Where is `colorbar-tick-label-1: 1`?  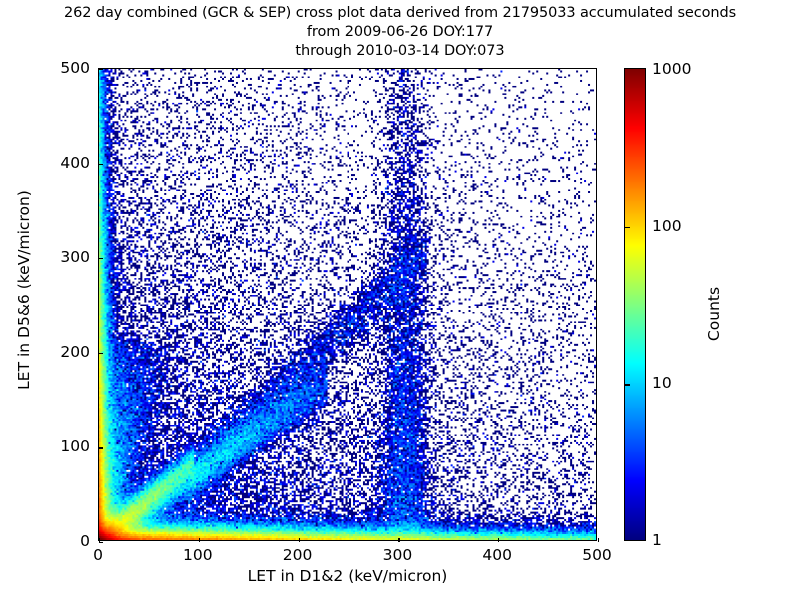
colorbar-tick-label-1: 1 is located at coordinates (657, 540).